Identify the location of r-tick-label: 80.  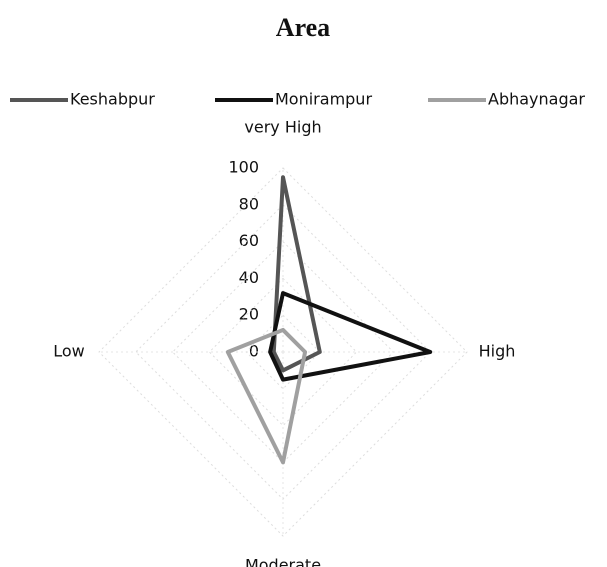
(249, 203).